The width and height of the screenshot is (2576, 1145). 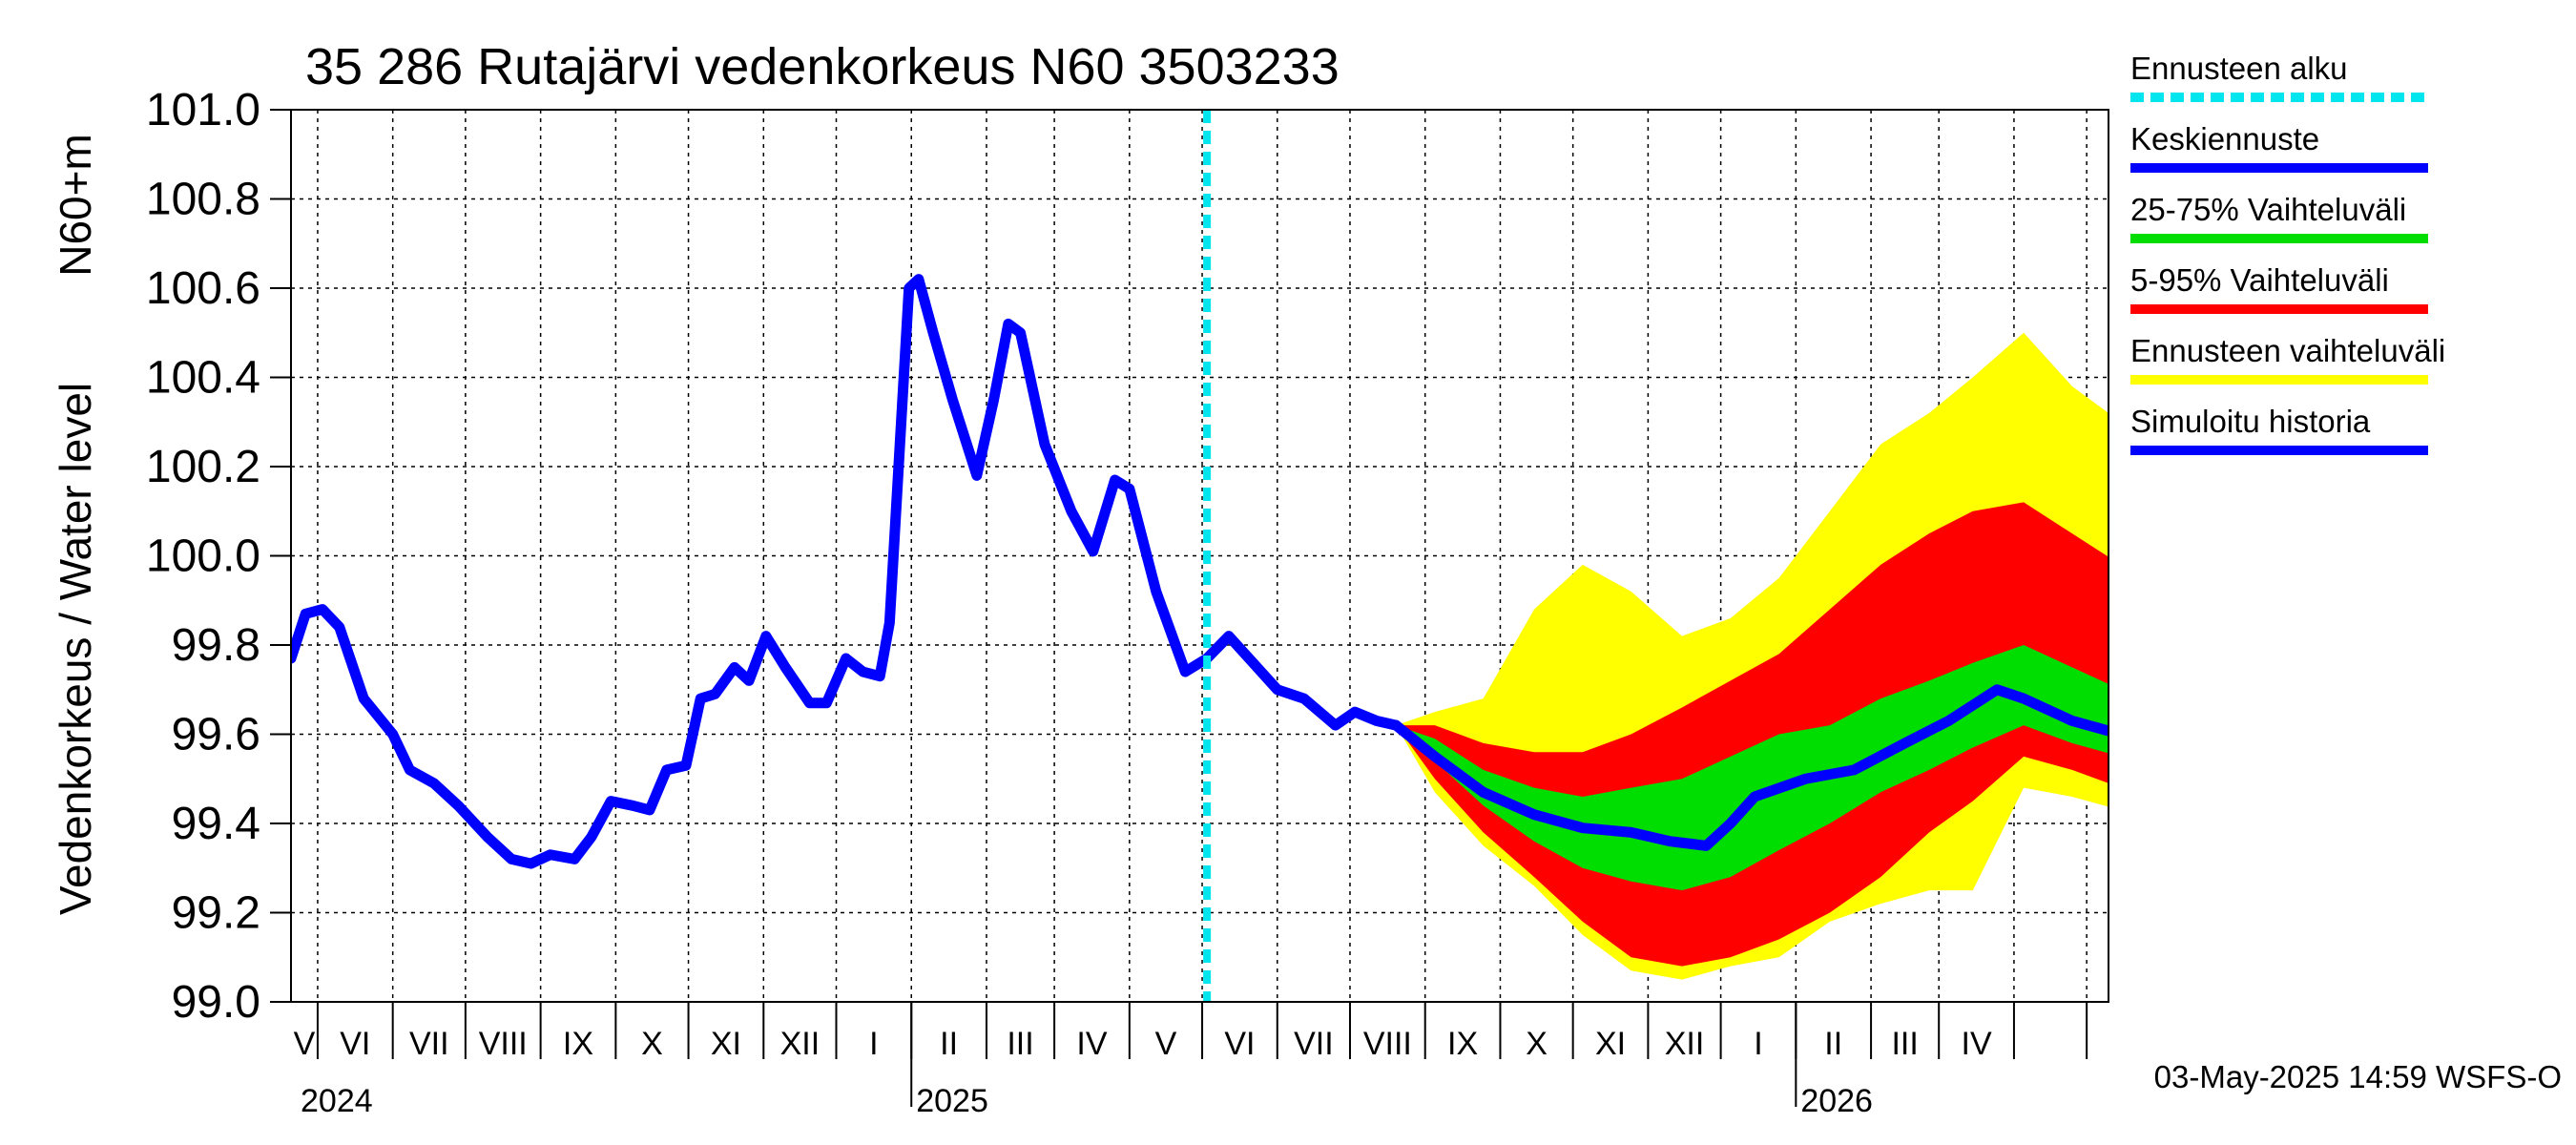 I want to click on y-tick-label: 99.4, so click(x=216, y=824).